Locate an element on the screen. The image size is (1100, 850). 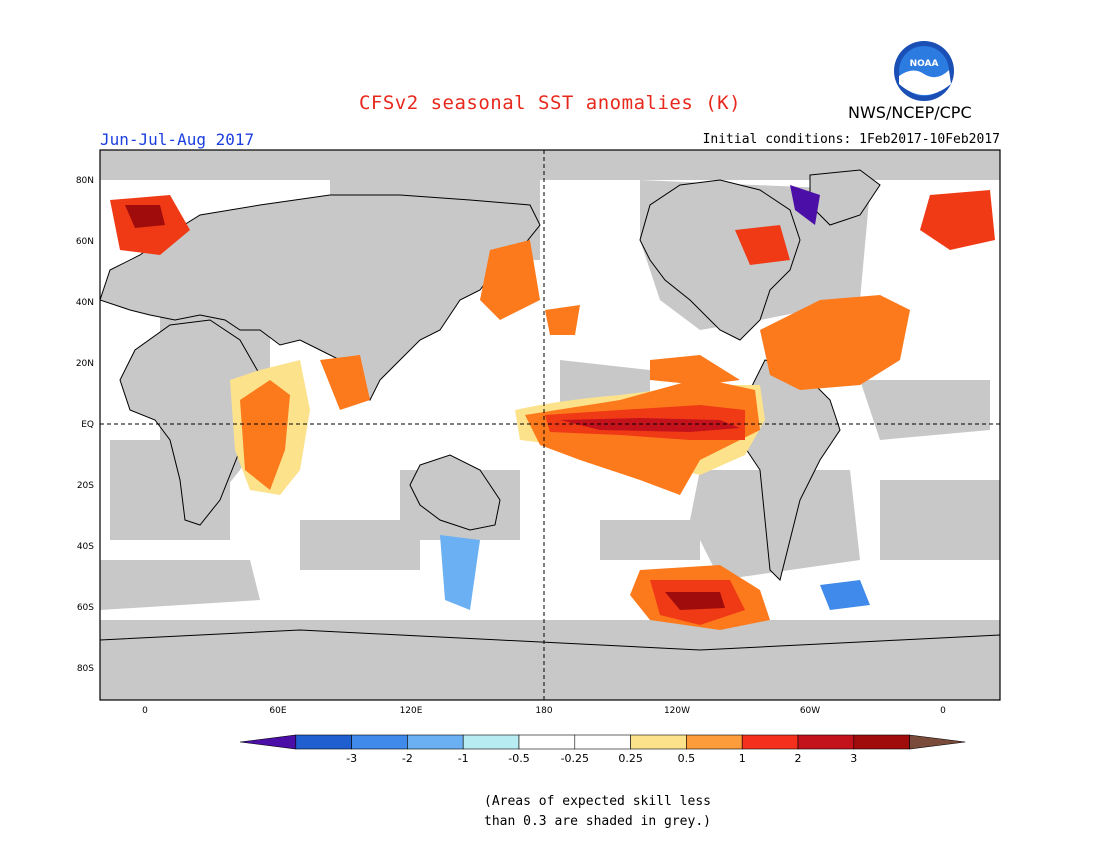
colorbar-tick-label: 3 is located at coordinates (853, 758).